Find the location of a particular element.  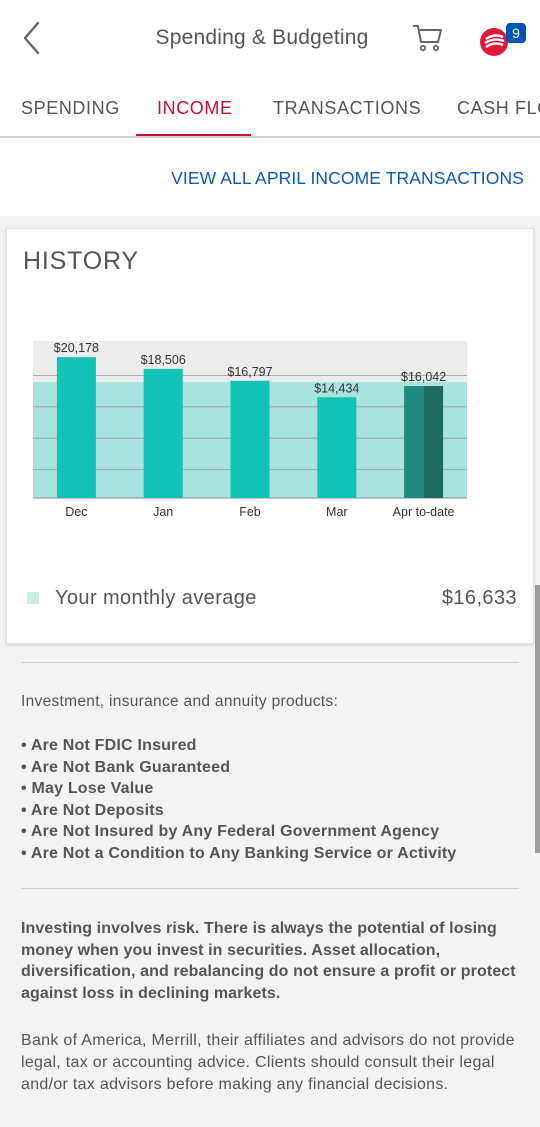

average-swatch is located at coordinates (33, 598).